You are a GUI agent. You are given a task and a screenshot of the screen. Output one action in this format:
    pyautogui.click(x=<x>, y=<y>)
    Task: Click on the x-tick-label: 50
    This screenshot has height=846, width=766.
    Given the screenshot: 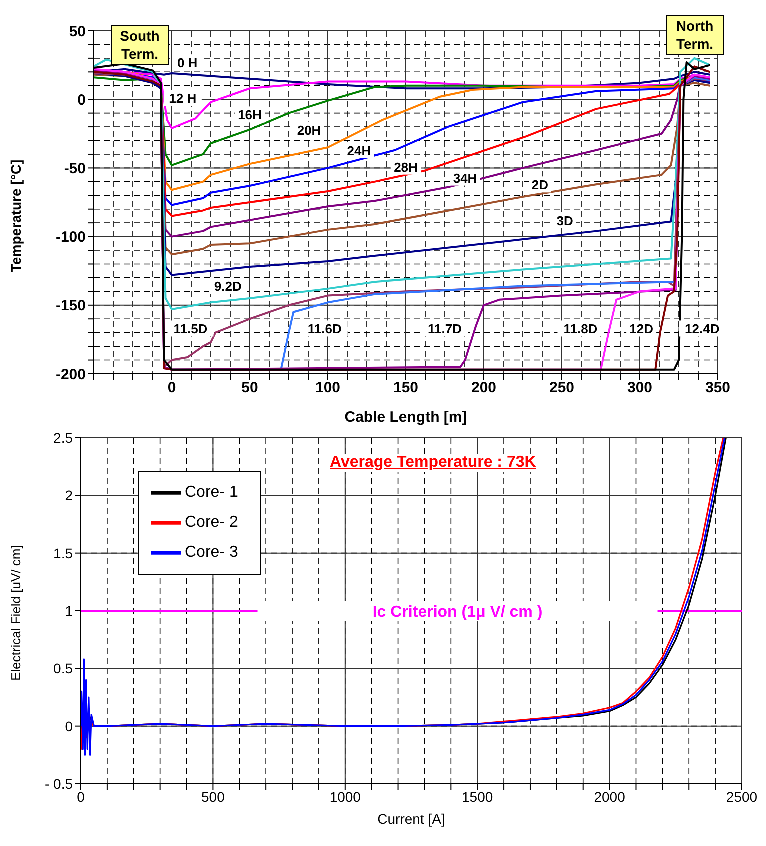 What is the action you would take?
    pyautogui.click(x=250, y=388)
    